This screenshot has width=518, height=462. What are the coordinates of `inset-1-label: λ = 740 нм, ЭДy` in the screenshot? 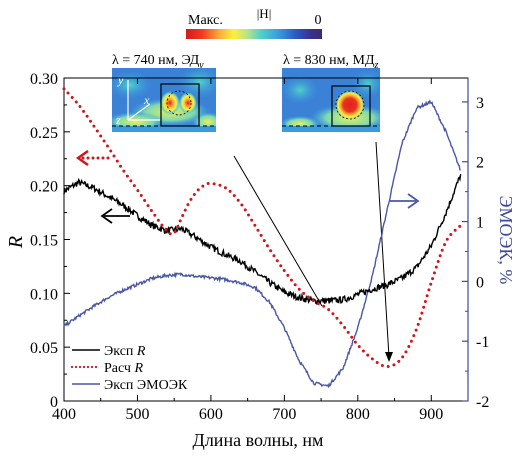 It's located at (158, 62).